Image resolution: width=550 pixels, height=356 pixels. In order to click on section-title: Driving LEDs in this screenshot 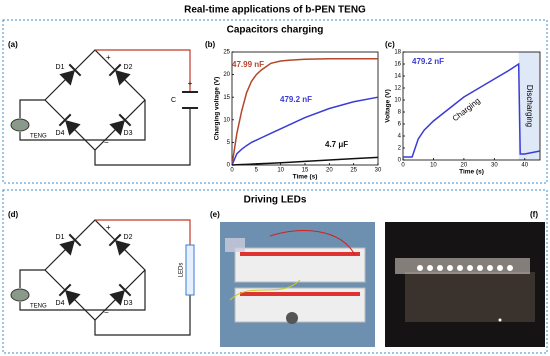, I will do `click(275, 200)`.